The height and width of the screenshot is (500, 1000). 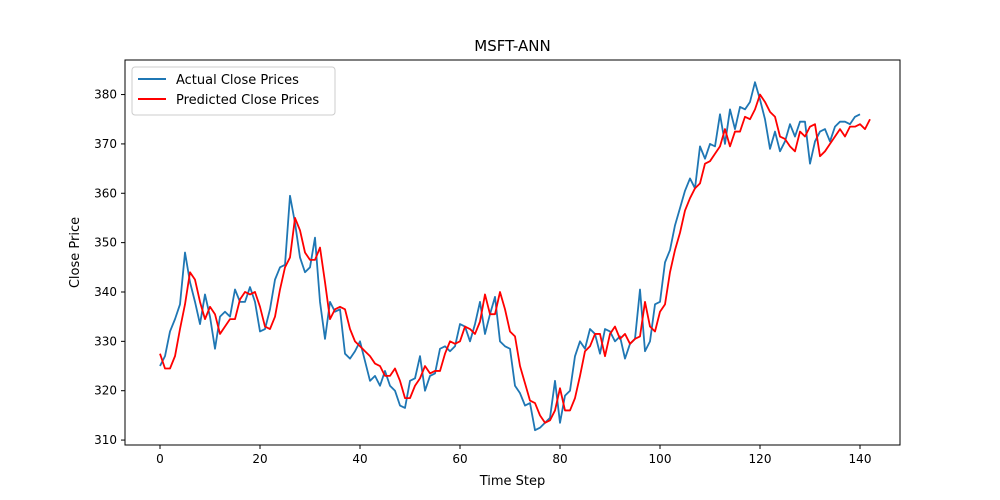 I want to click on y-tick-label: 350, so click(x=105, y=243).